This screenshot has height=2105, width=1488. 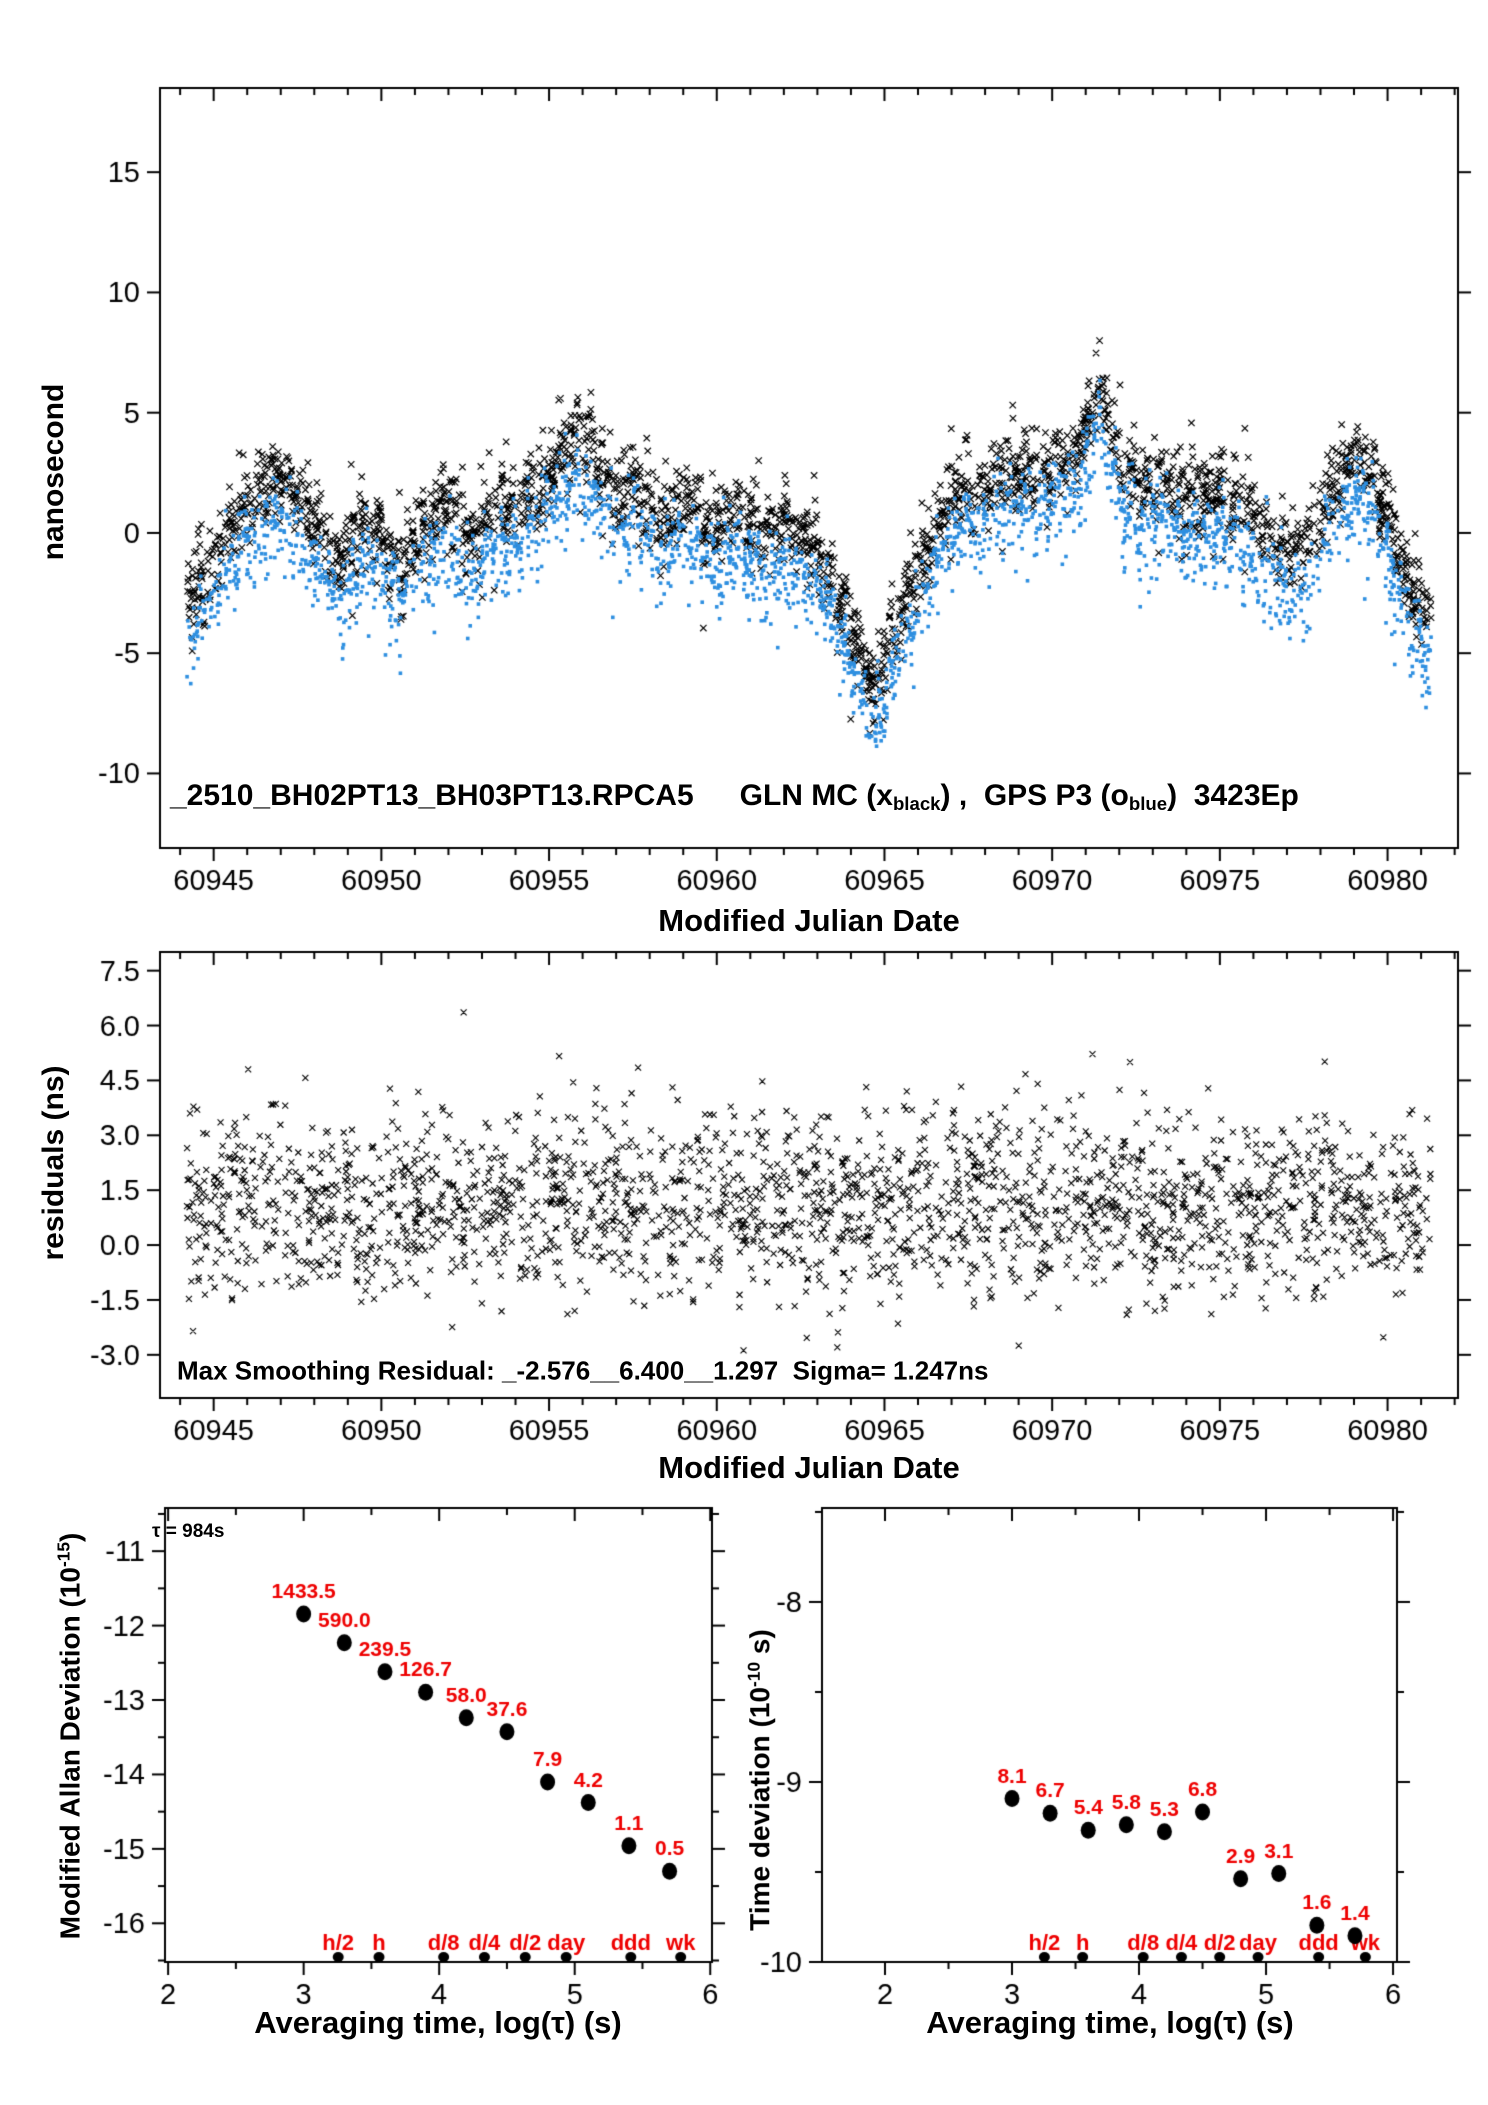 I want to click on panel1-y-axis-title-text: nanosecond, so click(x=53, y=472).